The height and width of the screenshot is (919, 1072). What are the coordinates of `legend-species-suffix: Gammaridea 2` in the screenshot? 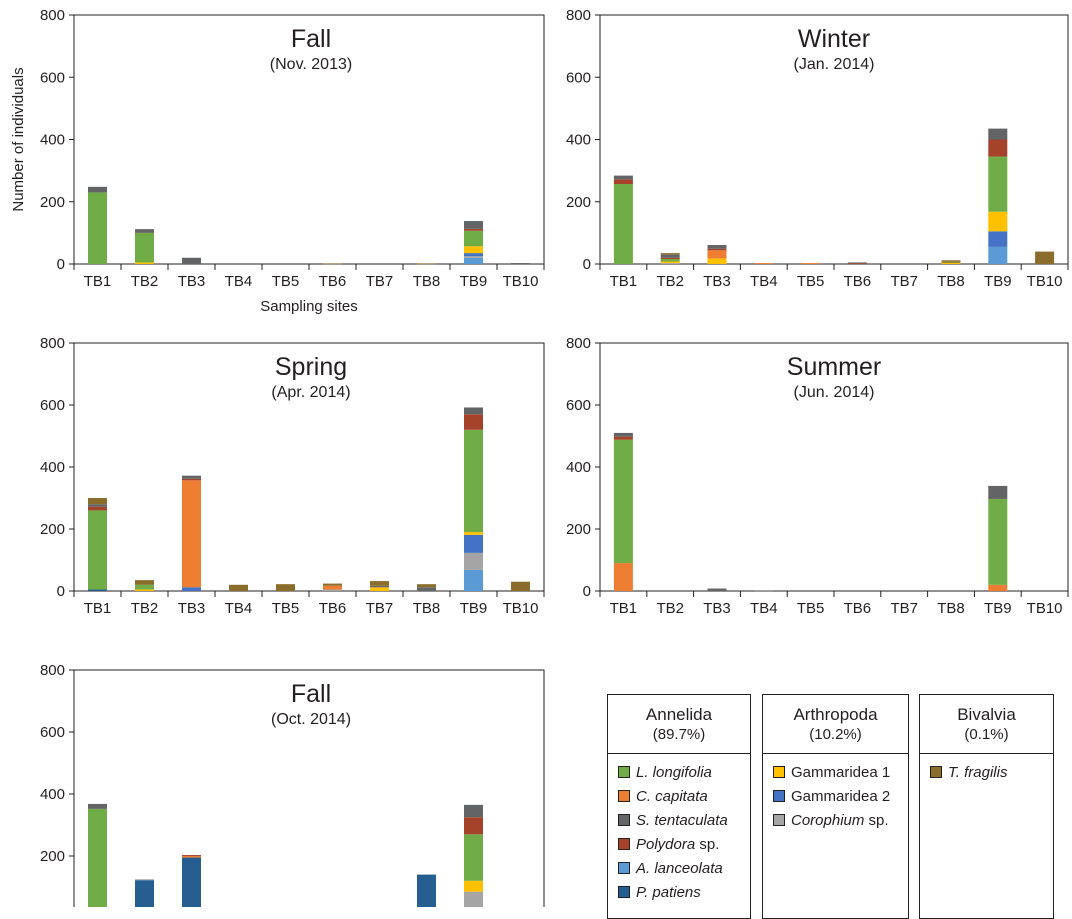 It's located at (841, 796).